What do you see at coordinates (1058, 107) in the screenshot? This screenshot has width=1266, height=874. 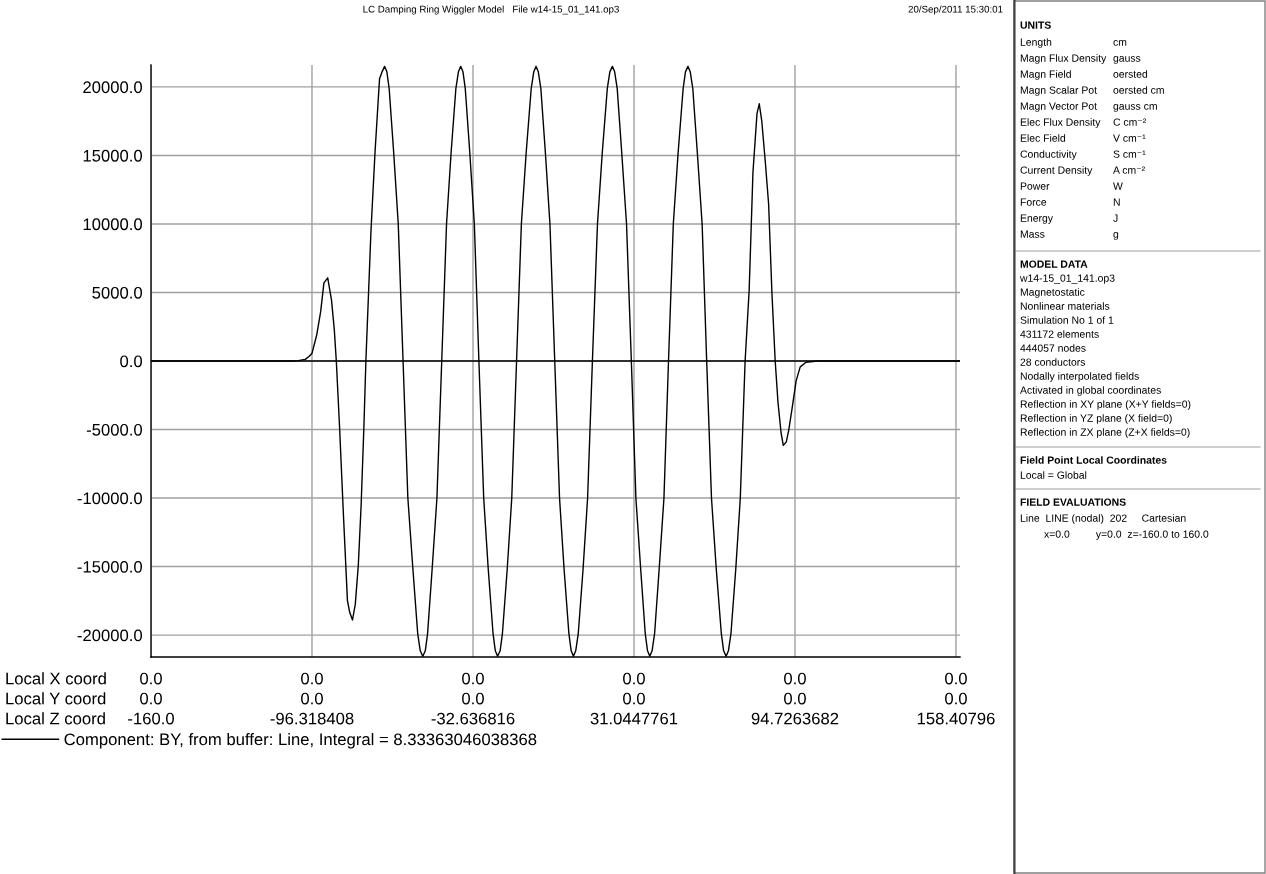 I see `text: Magn Vector Pot` at bounding box center [1058, 107].